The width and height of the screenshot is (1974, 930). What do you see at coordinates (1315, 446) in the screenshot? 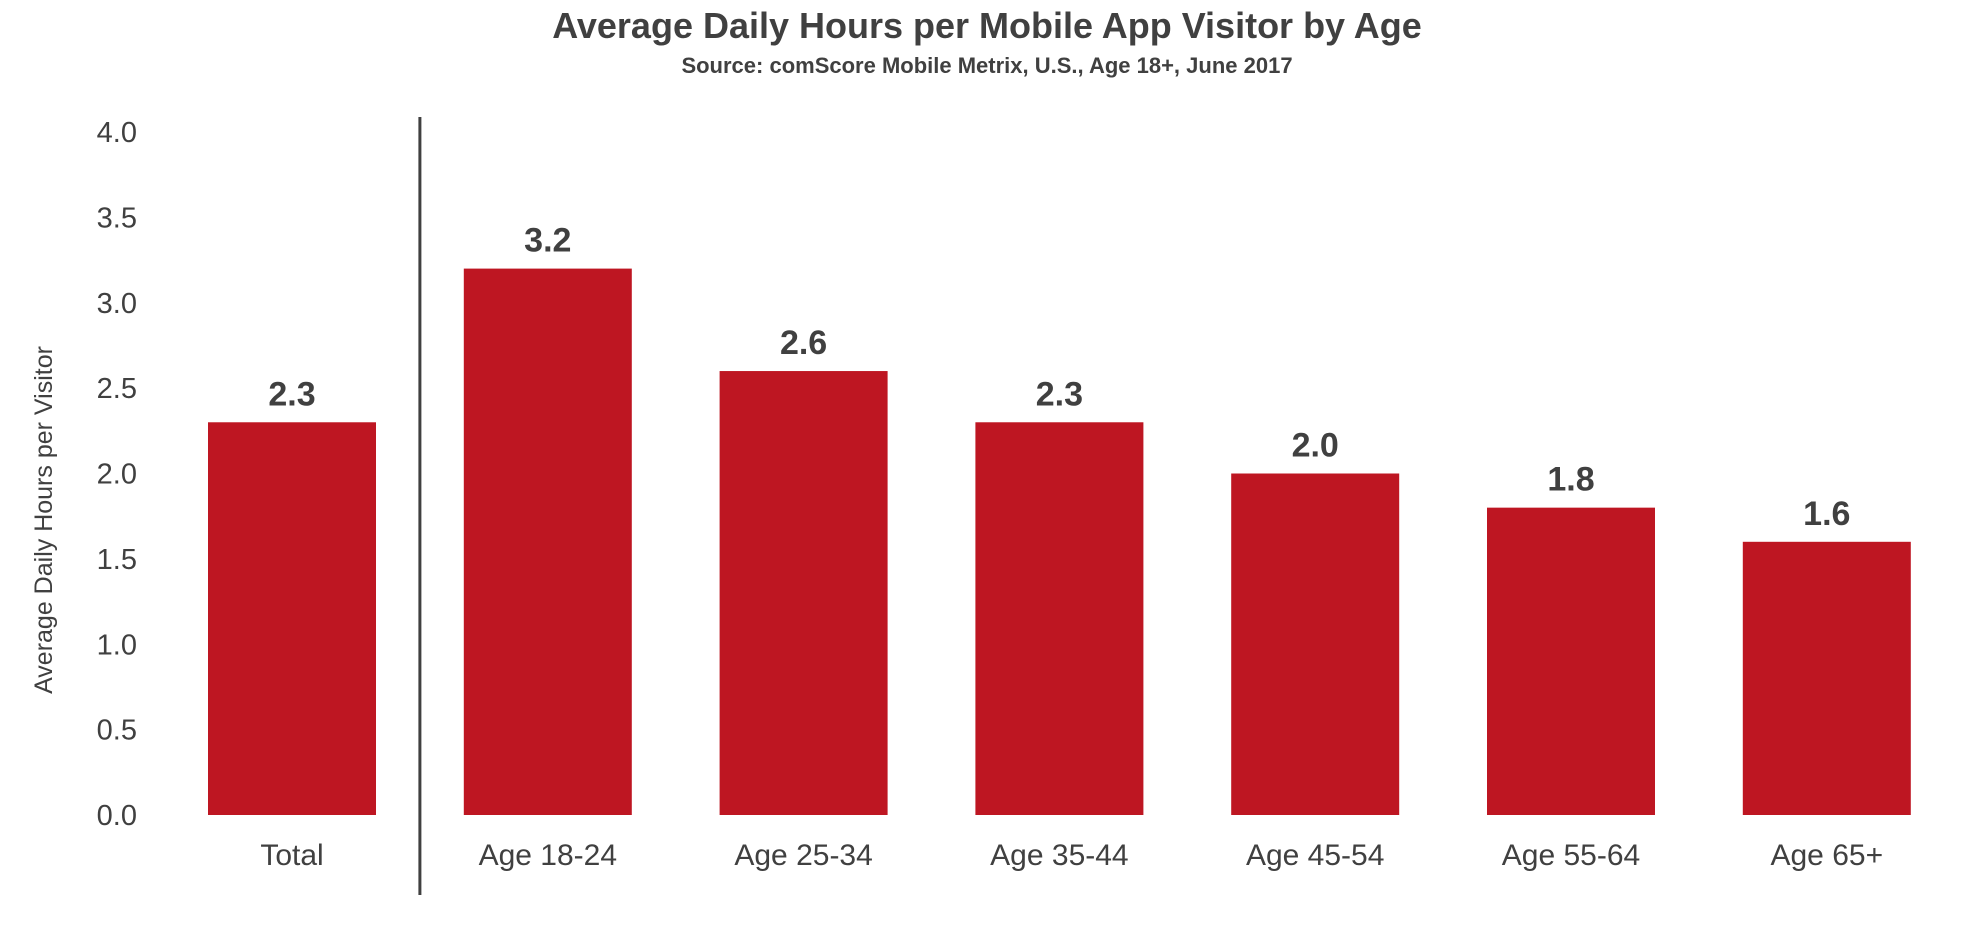
I see `bar-value-label: 2.0` at bounding box center [1315, 446].